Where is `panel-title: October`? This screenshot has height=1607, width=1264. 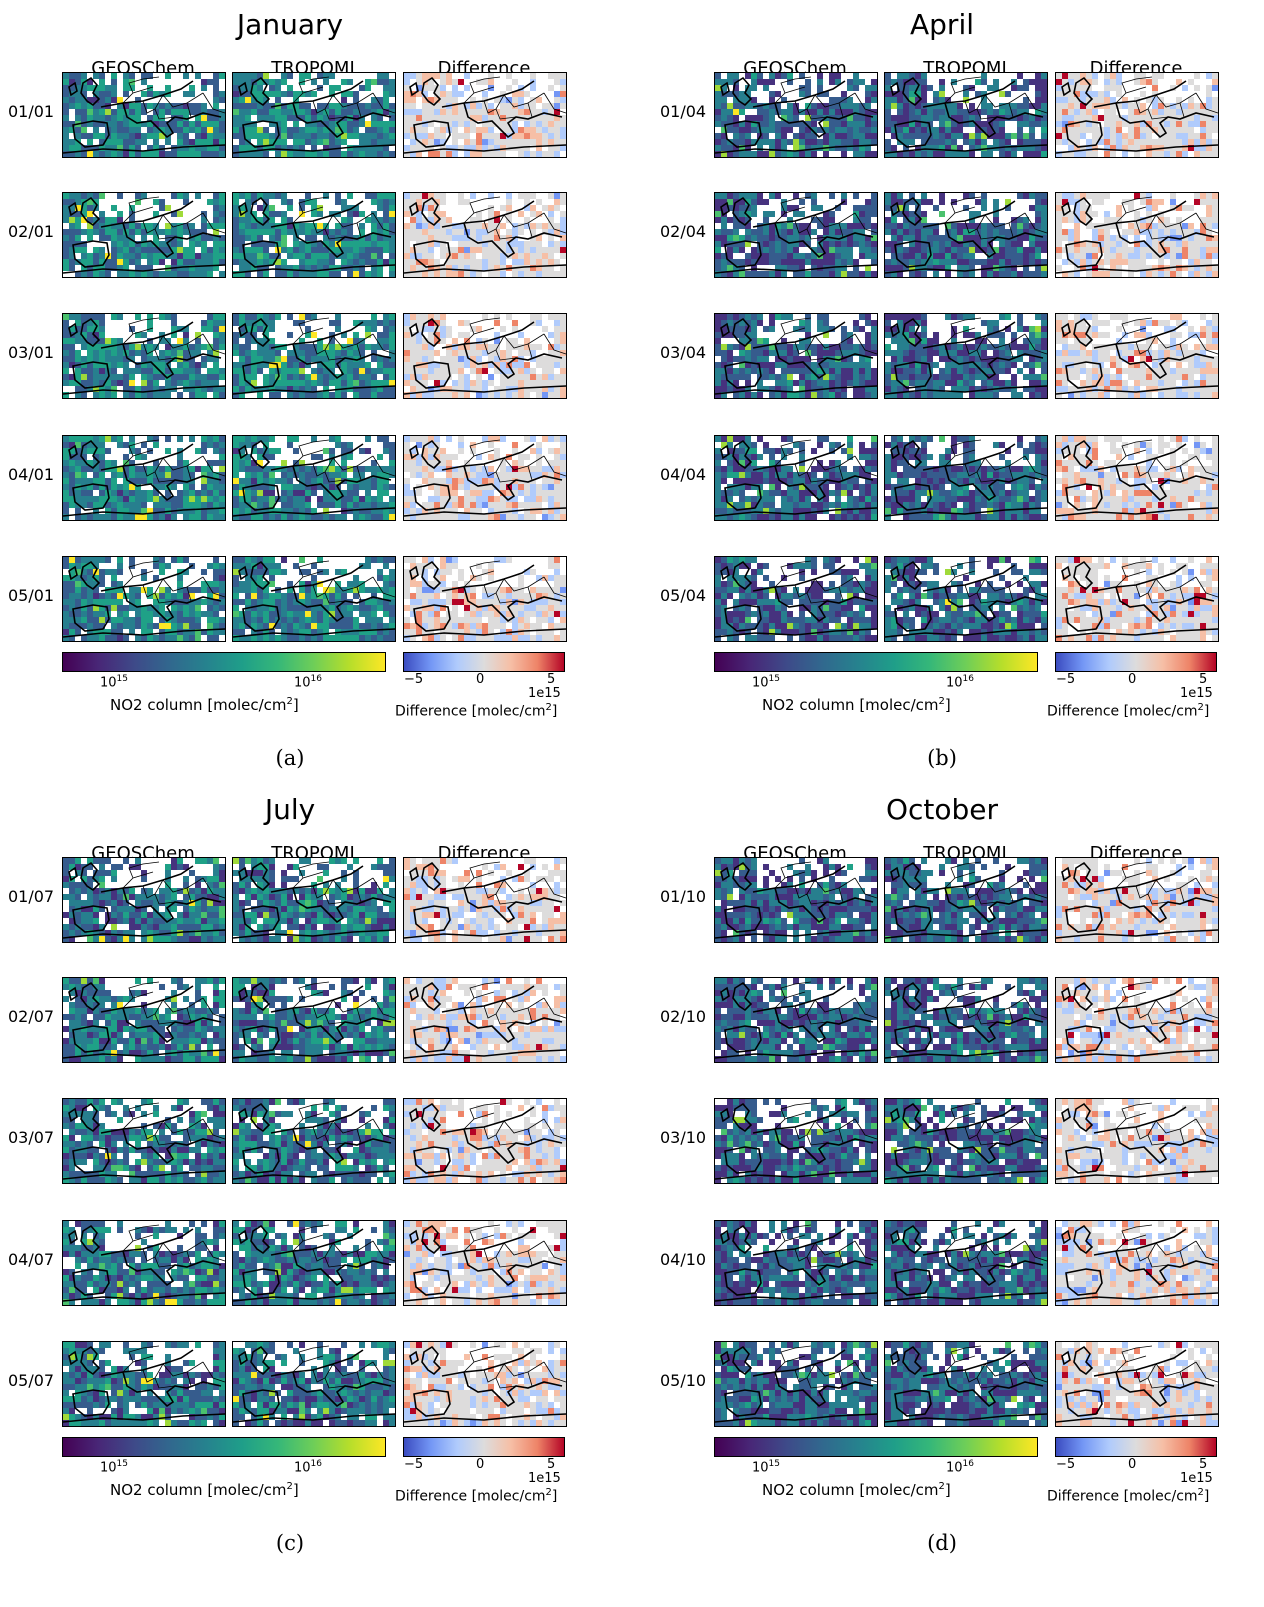
panel-title: October is located at coordinates (942, 809).